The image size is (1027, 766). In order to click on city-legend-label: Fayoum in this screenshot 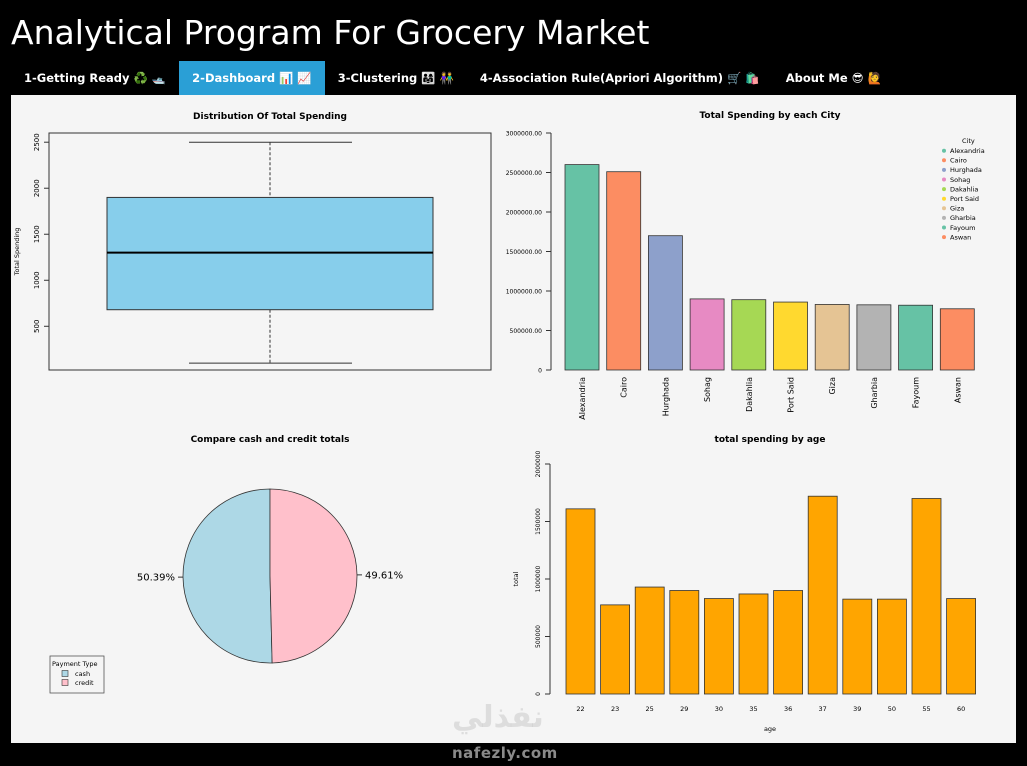, I will do `click(962, 228)`.